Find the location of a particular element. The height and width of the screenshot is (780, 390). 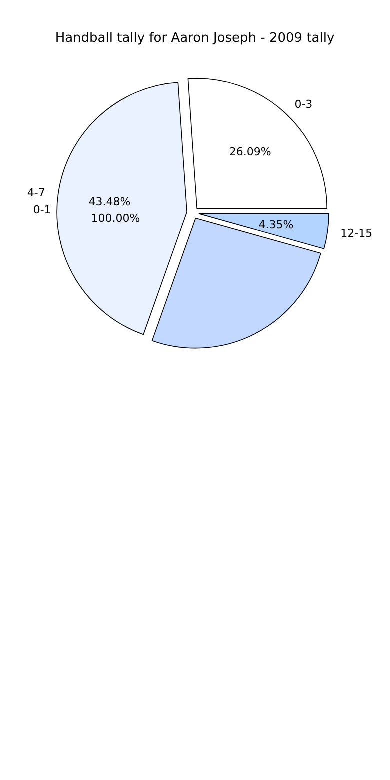

data-label: 26.09% is located at coordinates (250, 151).